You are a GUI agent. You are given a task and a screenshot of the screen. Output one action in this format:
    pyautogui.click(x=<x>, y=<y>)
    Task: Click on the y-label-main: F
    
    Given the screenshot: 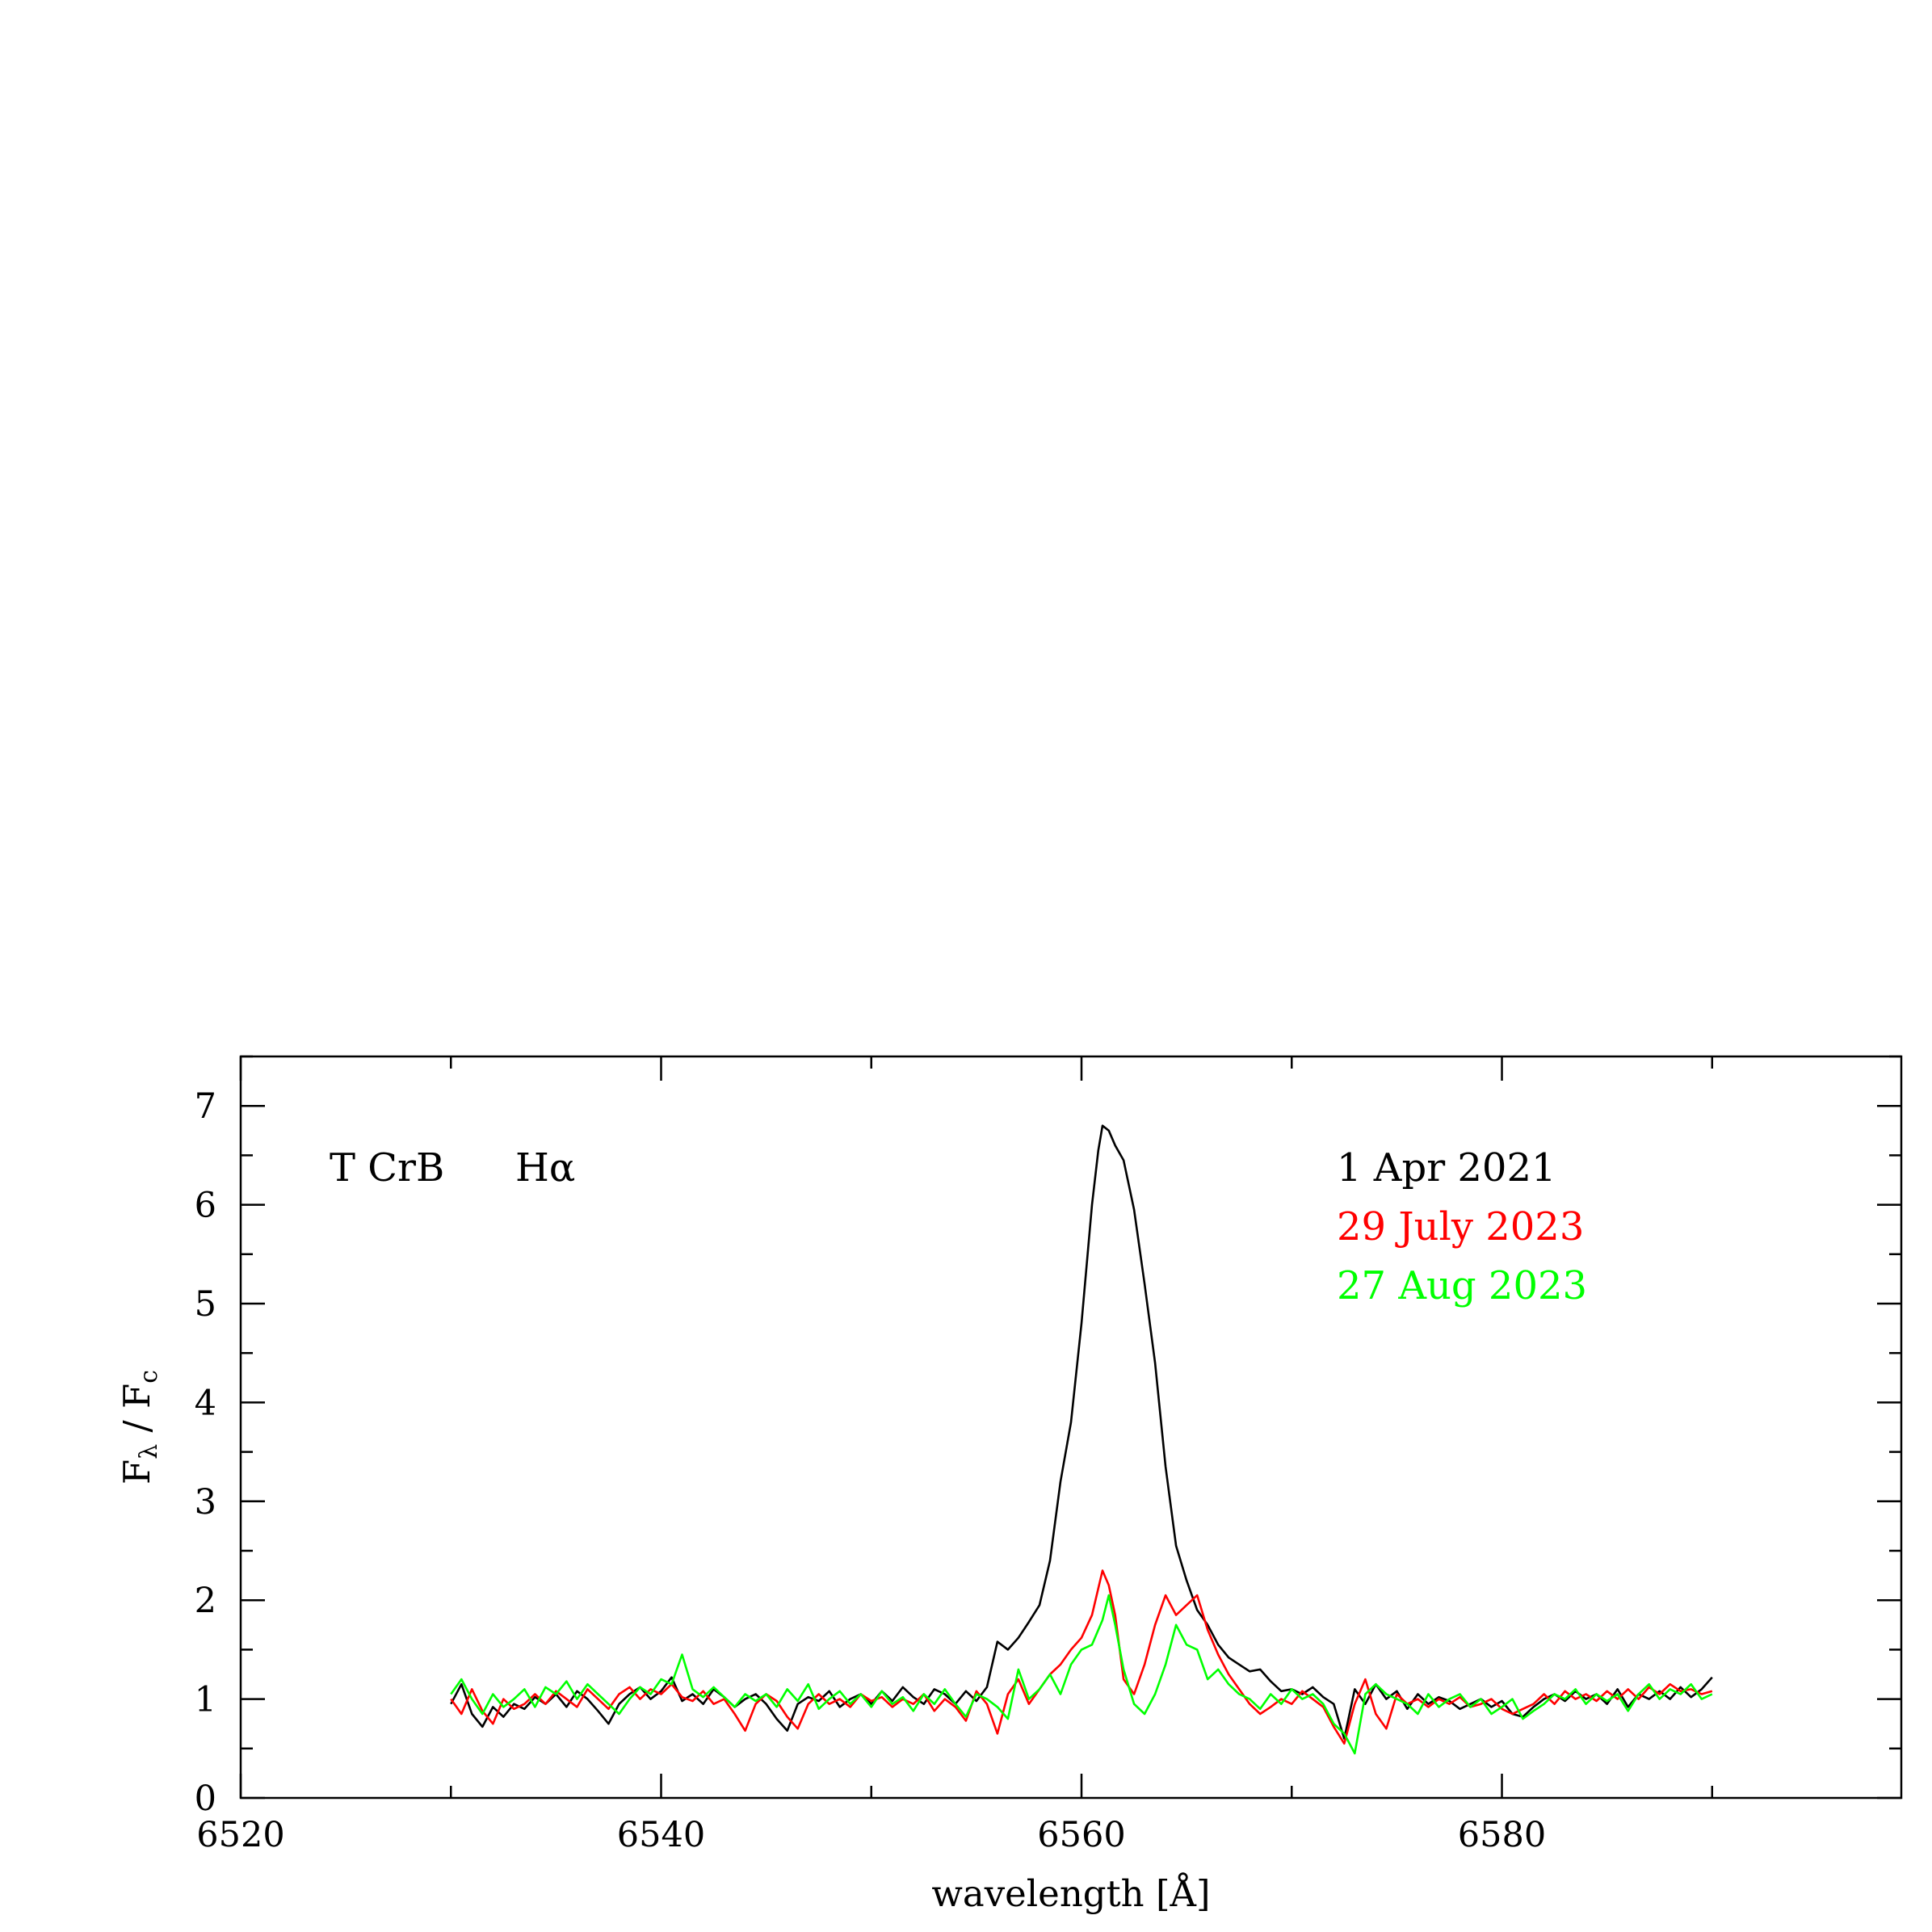 What is the action you would take?
    pyautogui.click(x=137, y=1472)
    